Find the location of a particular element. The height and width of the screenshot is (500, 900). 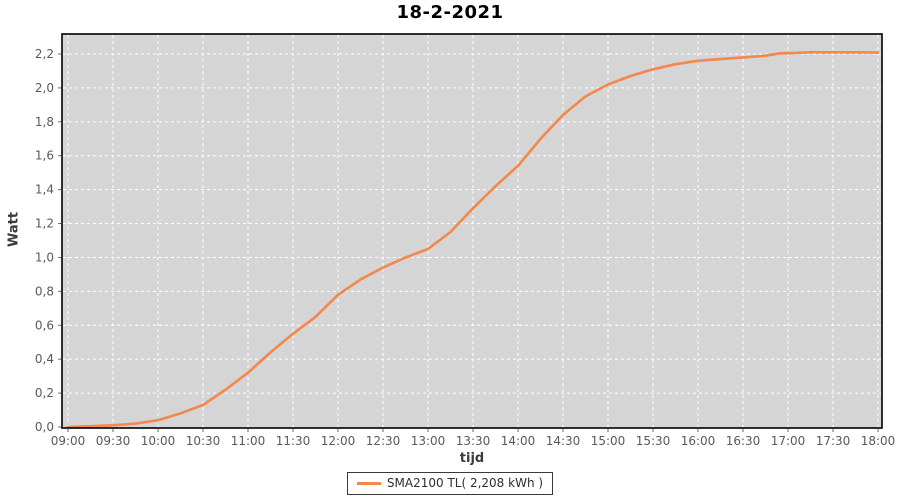

x-tick-label: 12:30 is located at coordinates (383, 441).